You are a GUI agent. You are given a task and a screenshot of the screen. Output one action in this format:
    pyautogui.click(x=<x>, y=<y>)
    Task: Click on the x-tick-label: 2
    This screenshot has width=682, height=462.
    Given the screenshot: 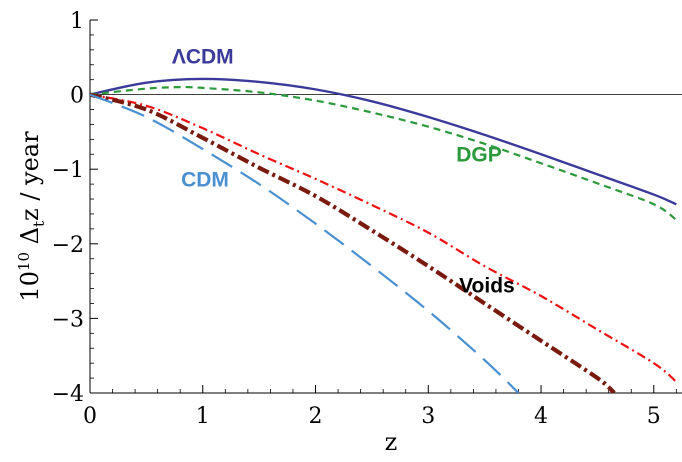 What is the action you would take?
    pyautogui.click(x=316, y=416)
    